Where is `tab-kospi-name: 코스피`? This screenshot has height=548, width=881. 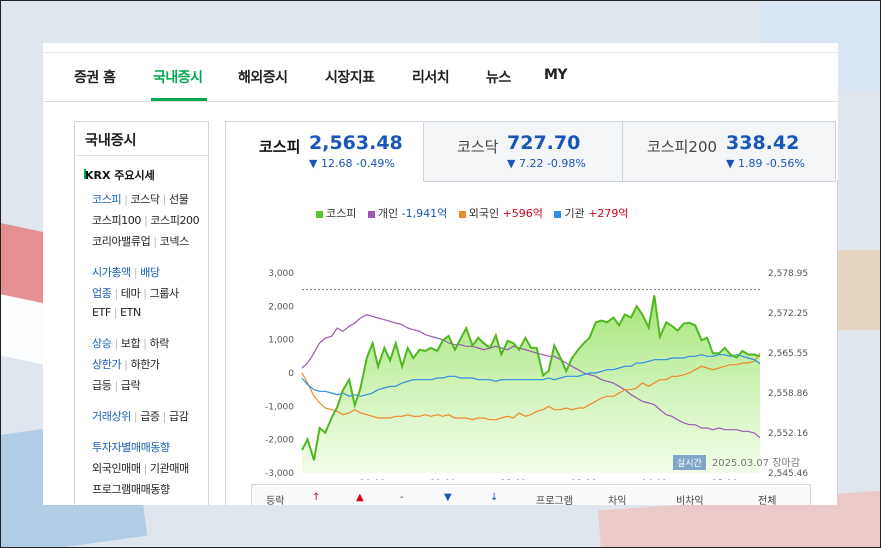 tab-kospi-name: 코스피 is located at coordinates (280, 147).